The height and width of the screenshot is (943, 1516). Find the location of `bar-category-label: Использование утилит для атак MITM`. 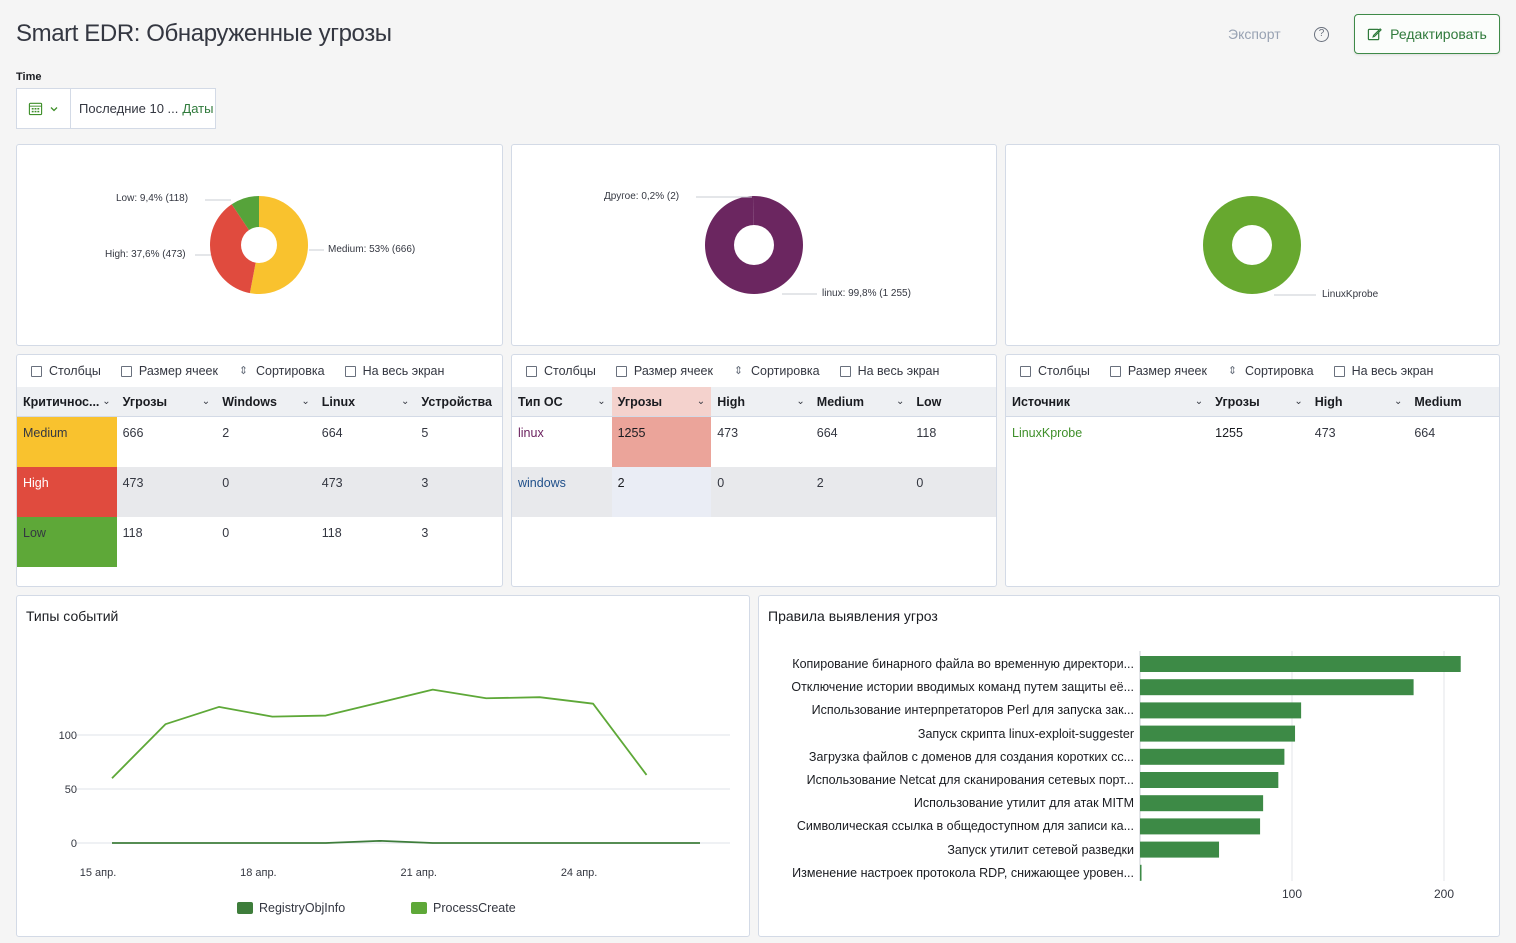

bar-category-label: Использование утилит для атак MITM is located at coordinates (1023, 803).